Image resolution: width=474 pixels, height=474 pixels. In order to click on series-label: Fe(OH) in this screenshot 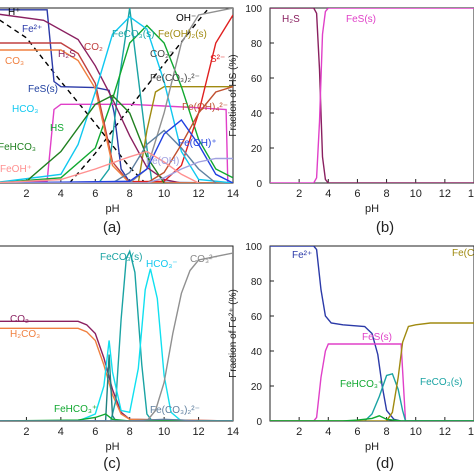, I will do `click(162, 161)`.